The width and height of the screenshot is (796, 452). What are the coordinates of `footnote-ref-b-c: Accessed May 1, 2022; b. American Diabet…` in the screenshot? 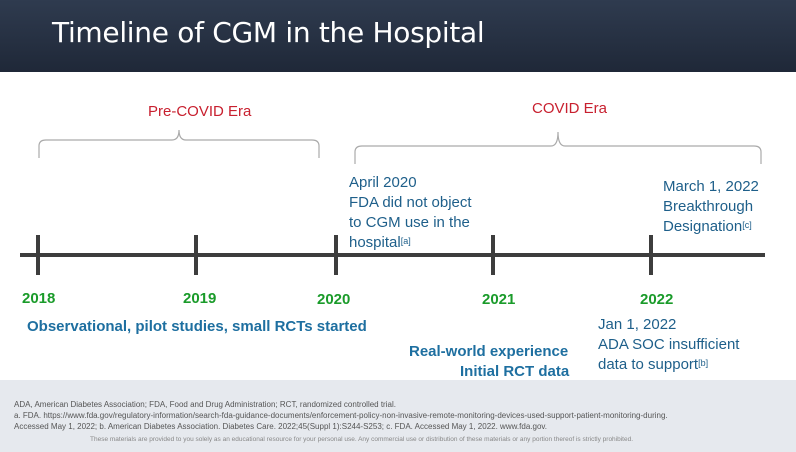 It's located at (281, 426).